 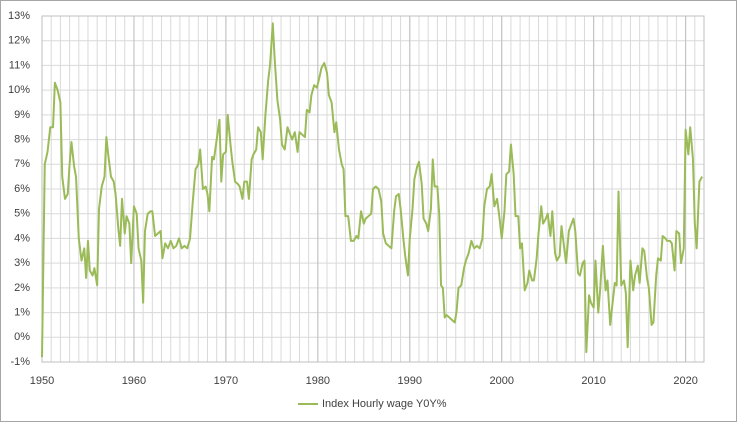 What do you see at coordinates (593, 381) in the screenshot?
I see `x-tick-label: 2010` at bounding box center [593, 381].